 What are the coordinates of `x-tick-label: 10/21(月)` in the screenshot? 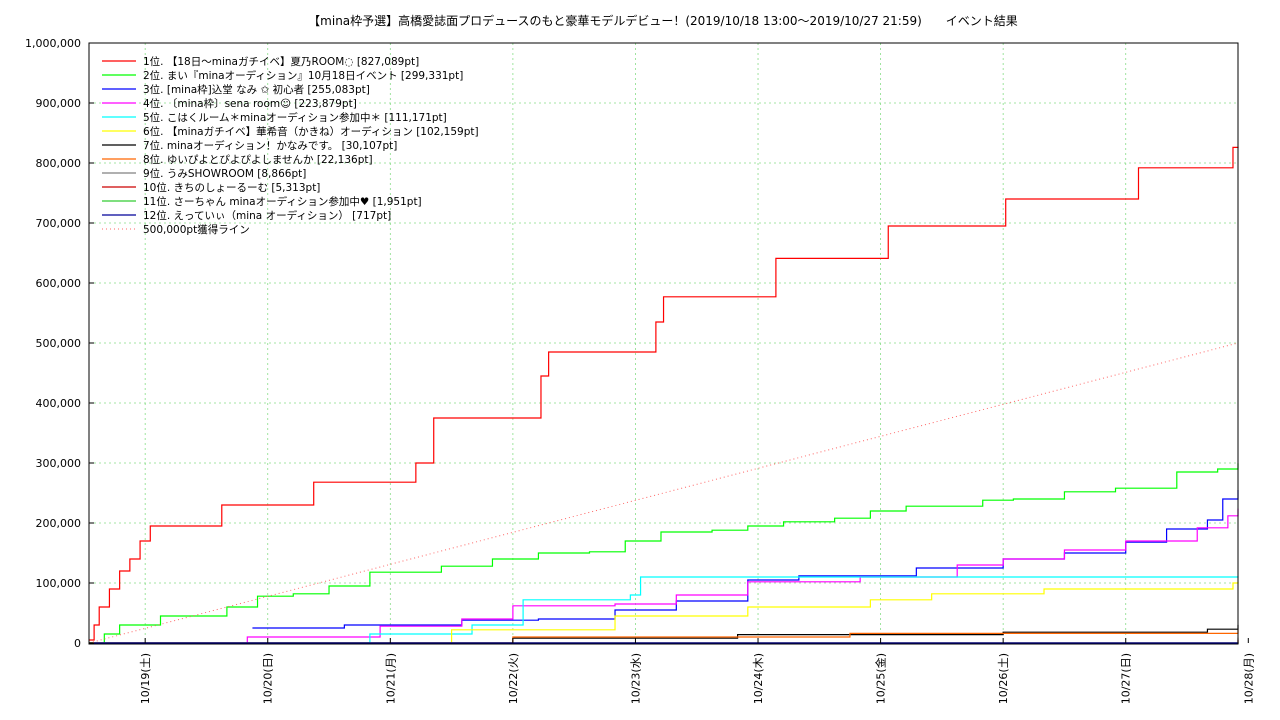 It's located at (390, 678).